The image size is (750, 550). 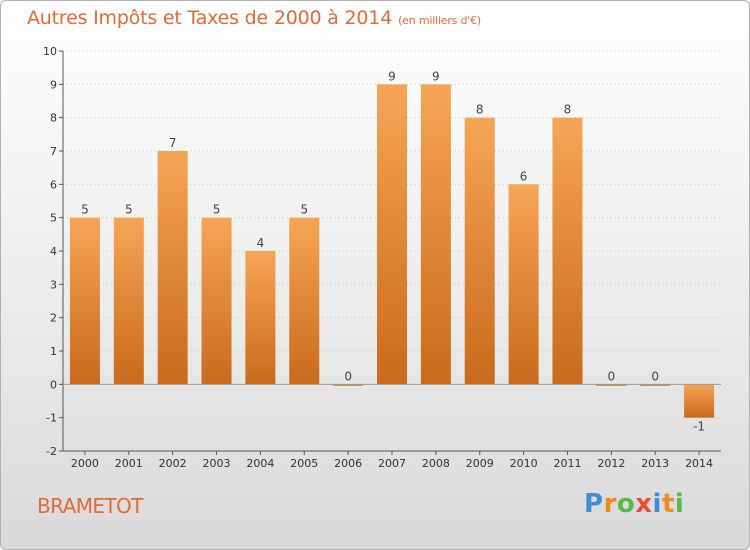 I want to click on y-tick-label: 7, so click(x=53, y=151).